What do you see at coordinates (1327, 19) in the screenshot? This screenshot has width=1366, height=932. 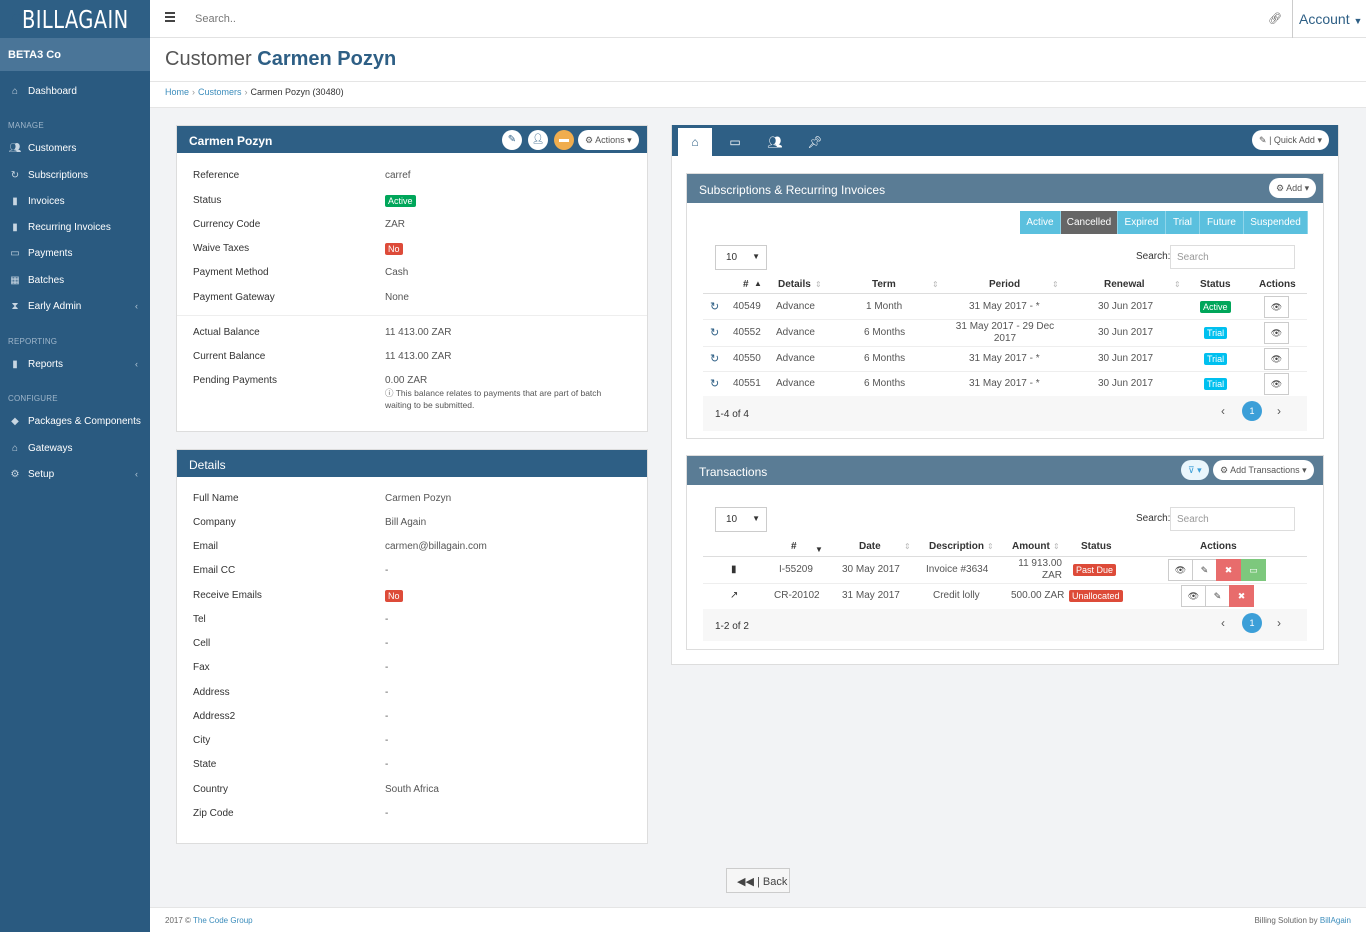 I see `account-menu: Account ▼` at bounding box center [1327, 19].